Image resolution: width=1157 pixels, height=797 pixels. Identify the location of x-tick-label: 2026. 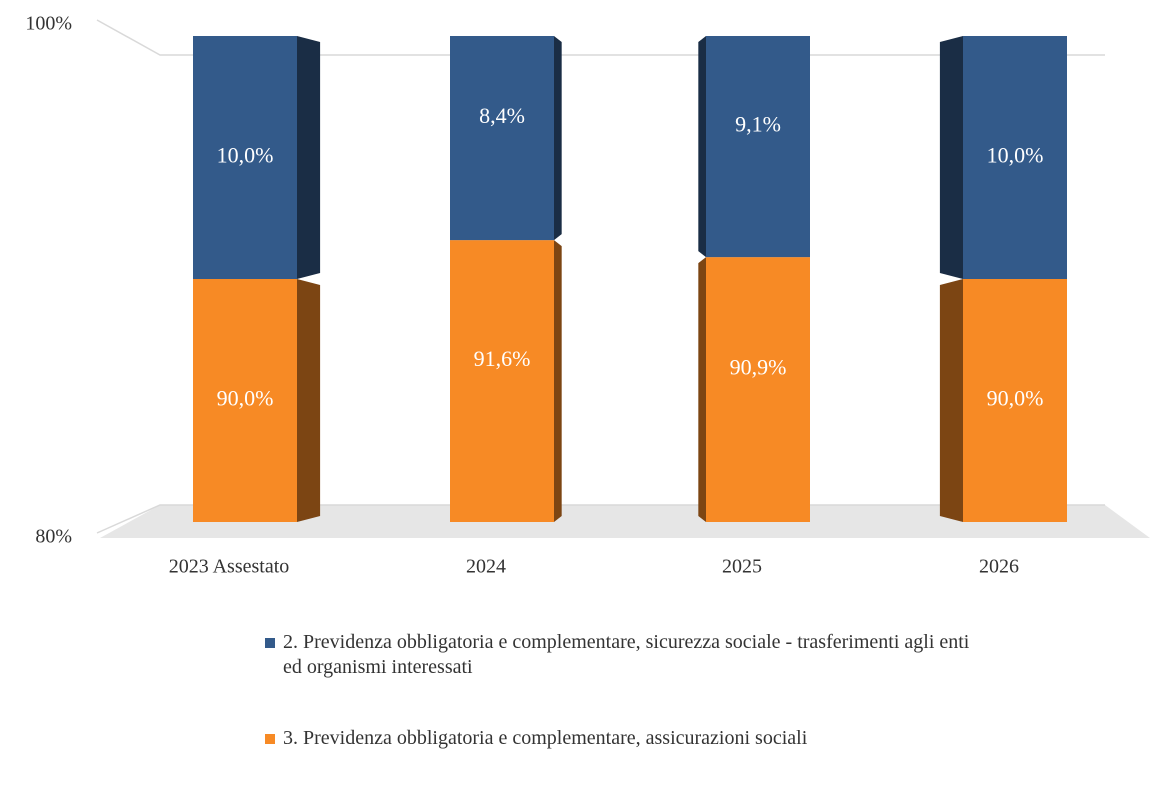
(999, 567).